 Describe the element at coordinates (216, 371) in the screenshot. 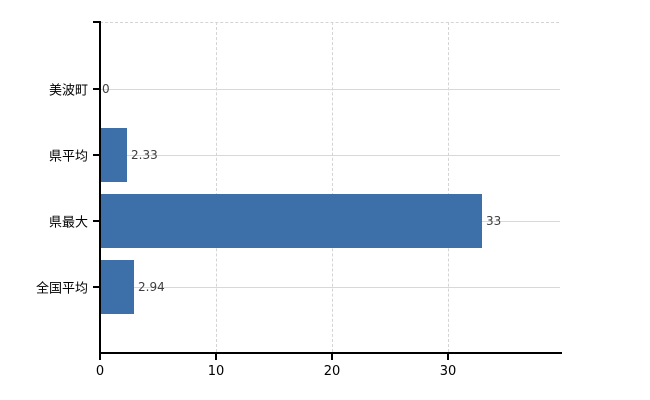

I see `x-tick-label: 10` at that location.